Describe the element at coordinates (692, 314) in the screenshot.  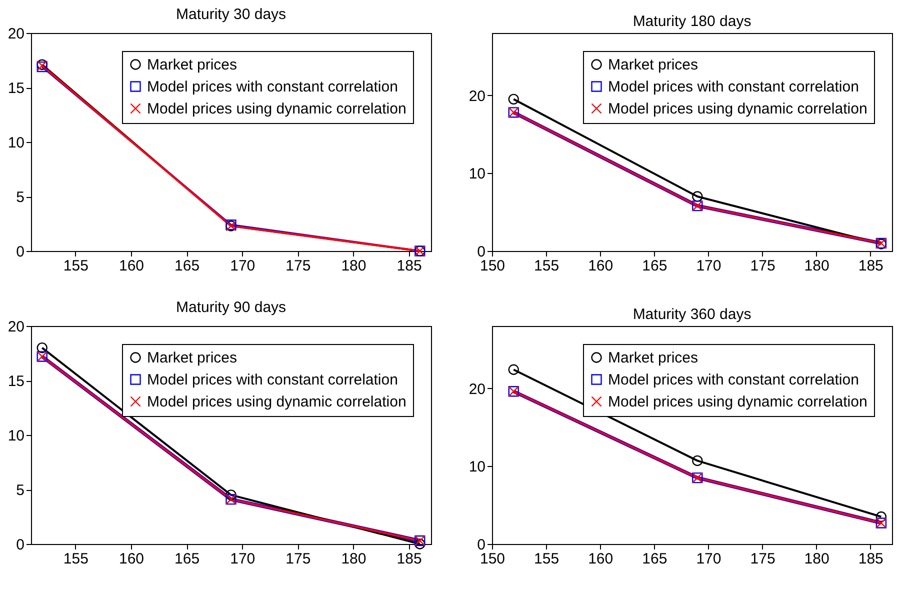
I see `chart-title: Maturity 360 days` at that location.